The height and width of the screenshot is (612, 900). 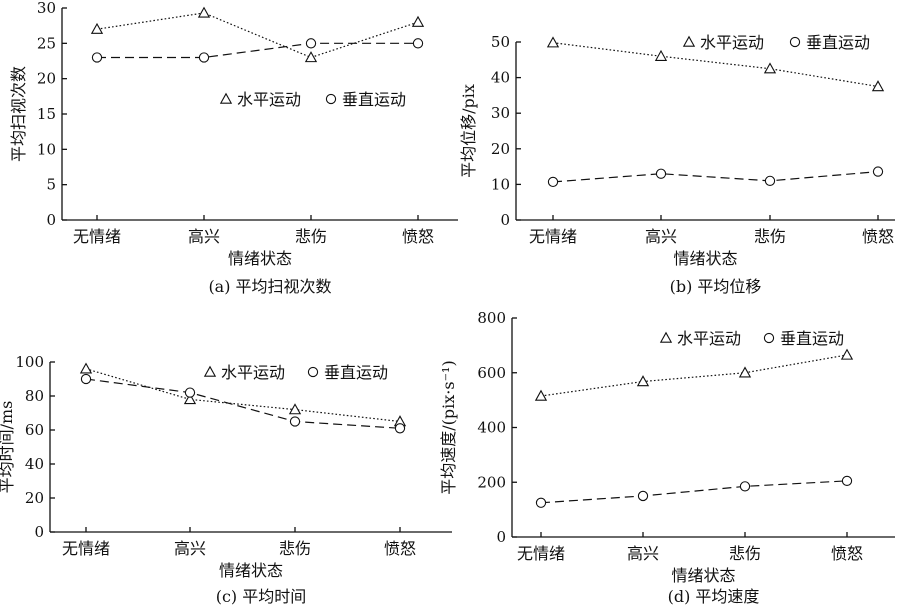 I want to click on chart-caption: (d) 平均速度, so click(x=714, y=596).